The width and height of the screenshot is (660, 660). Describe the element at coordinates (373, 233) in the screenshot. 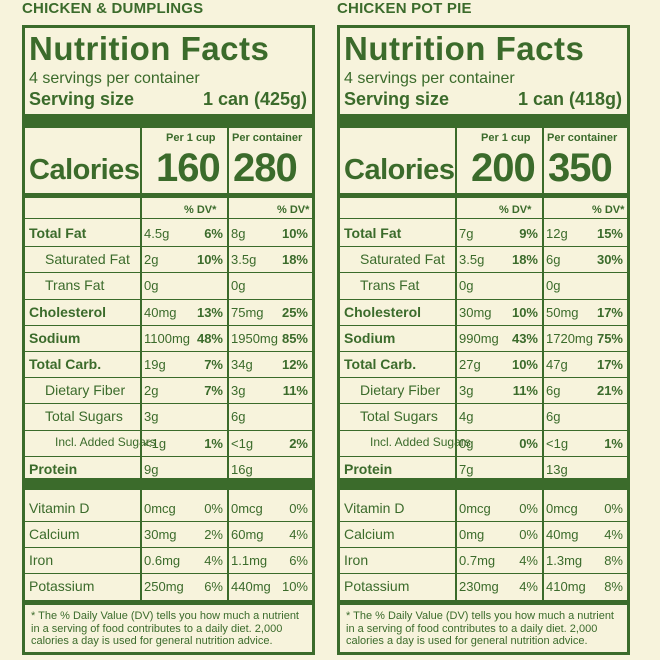

I see `nutrient-name: Total Fat` at that location.